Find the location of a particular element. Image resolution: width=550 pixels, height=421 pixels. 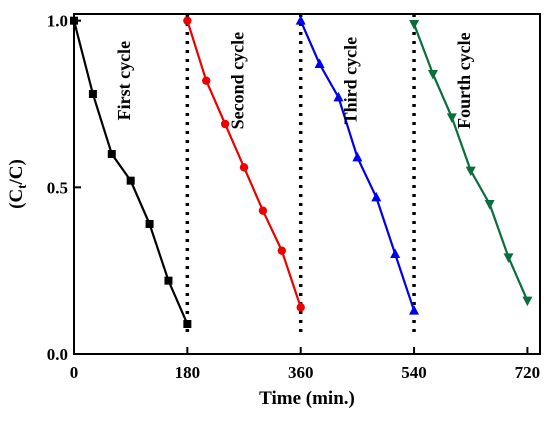

x-axis-title: Time (min.) is located at coordinates (307, 398).